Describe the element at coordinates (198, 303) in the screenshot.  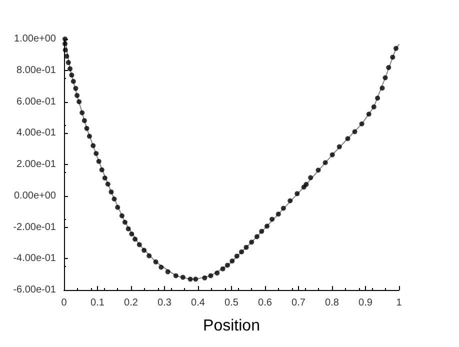
I see `x-tick-label: 0.4` at that location.